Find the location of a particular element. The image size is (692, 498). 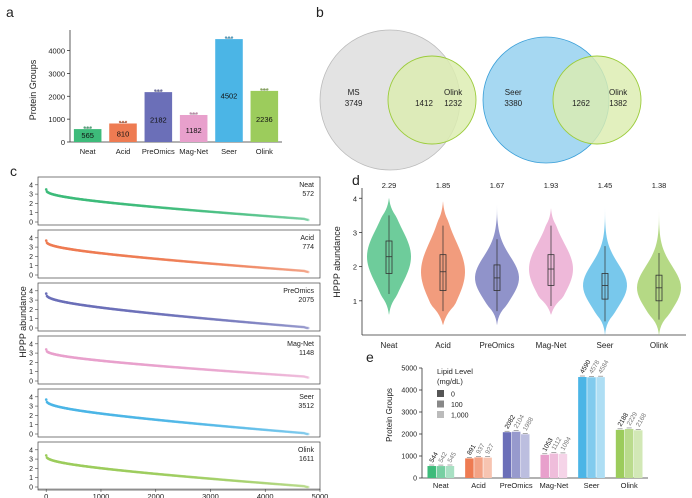

scatter-subpanel-count: 1611 is located at coordinates (306, 459).